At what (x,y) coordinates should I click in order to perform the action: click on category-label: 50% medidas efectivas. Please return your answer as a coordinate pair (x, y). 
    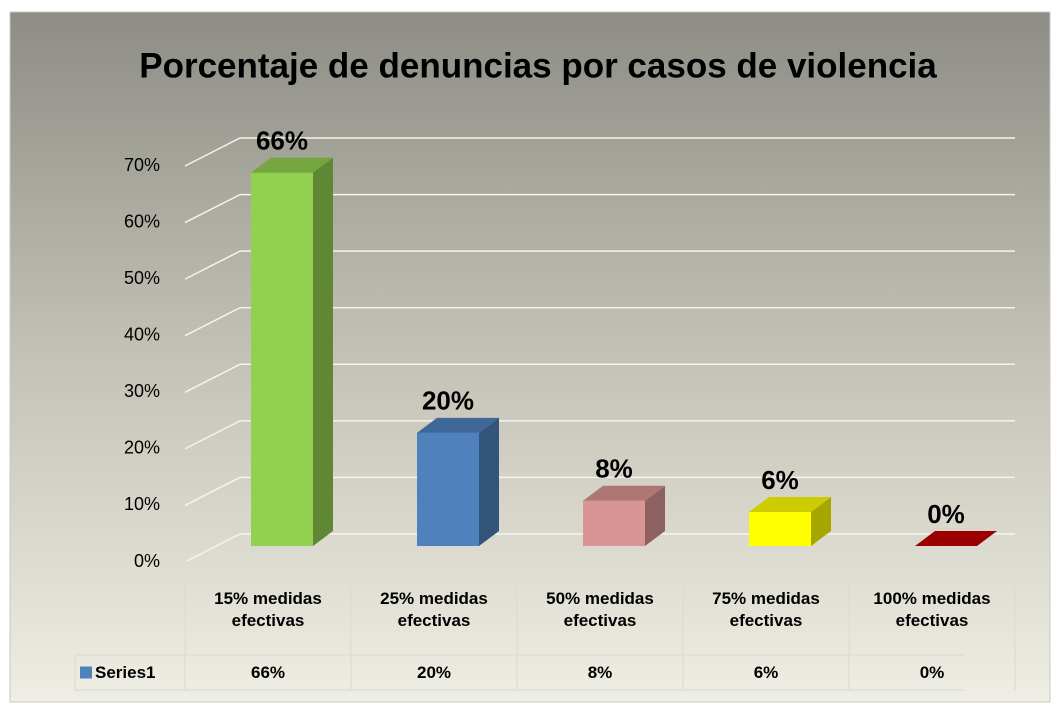
    Looking at the image, I should click on (600, 609).